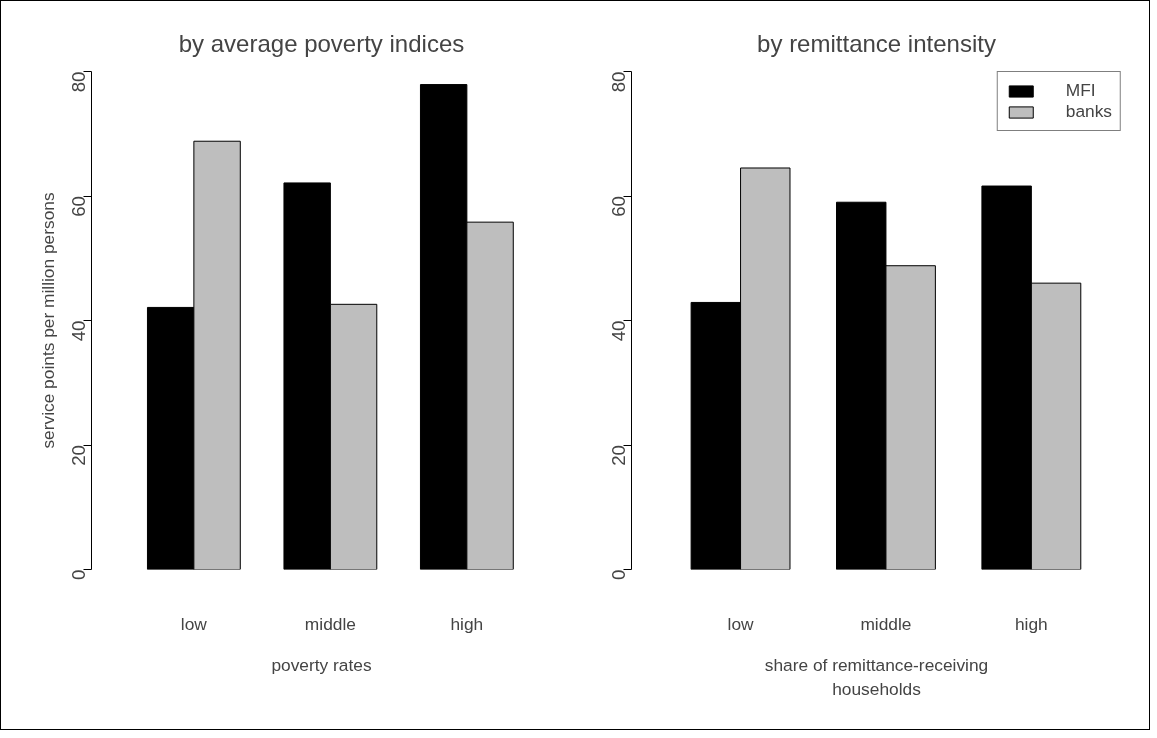 The image size is (1157, 738). I want to click on x-axis-title: poverty rates, so click(321, 664).